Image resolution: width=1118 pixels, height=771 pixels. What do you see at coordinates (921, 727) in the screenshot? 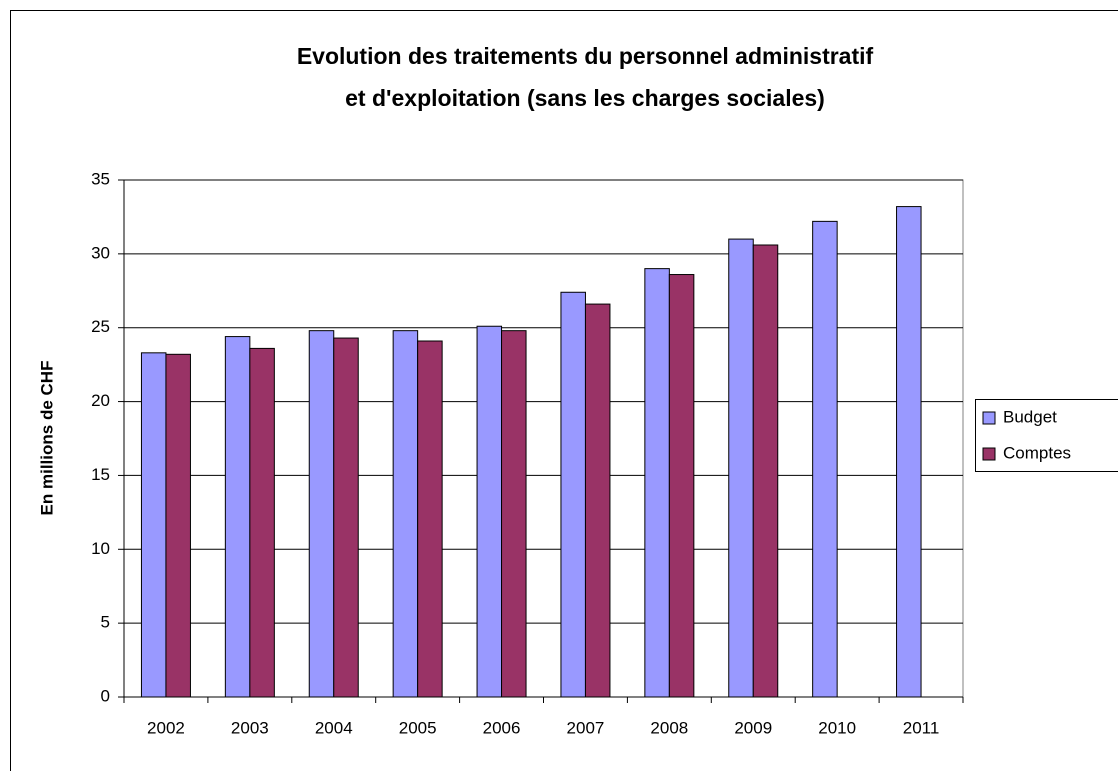
I see `x-tick-label: 2011` at bounding box center [921, 727].